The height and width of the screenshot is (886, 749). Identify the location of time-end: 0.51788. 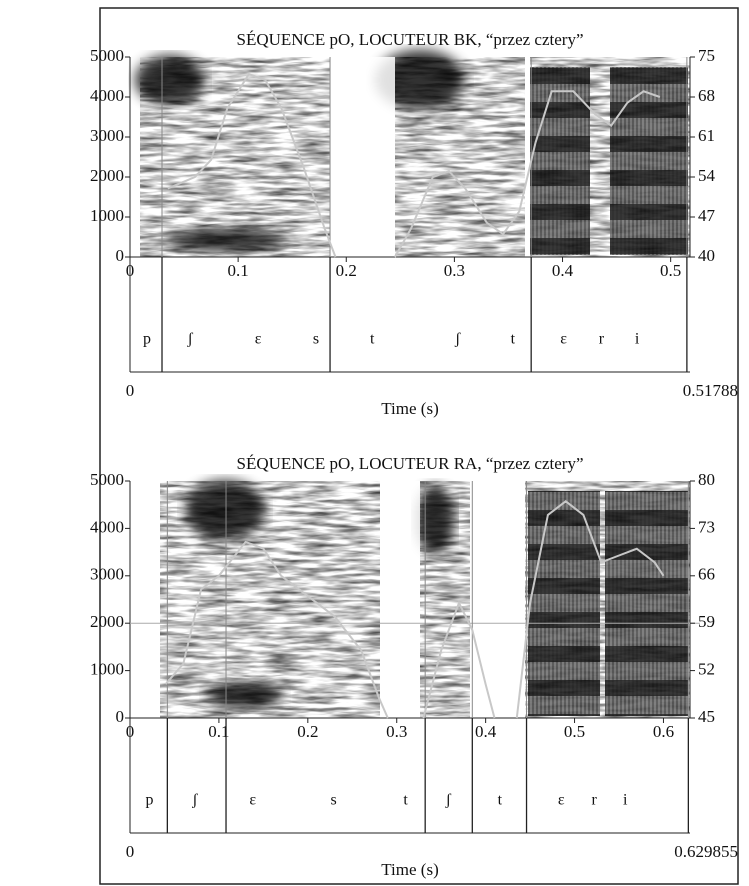
(710, 390).